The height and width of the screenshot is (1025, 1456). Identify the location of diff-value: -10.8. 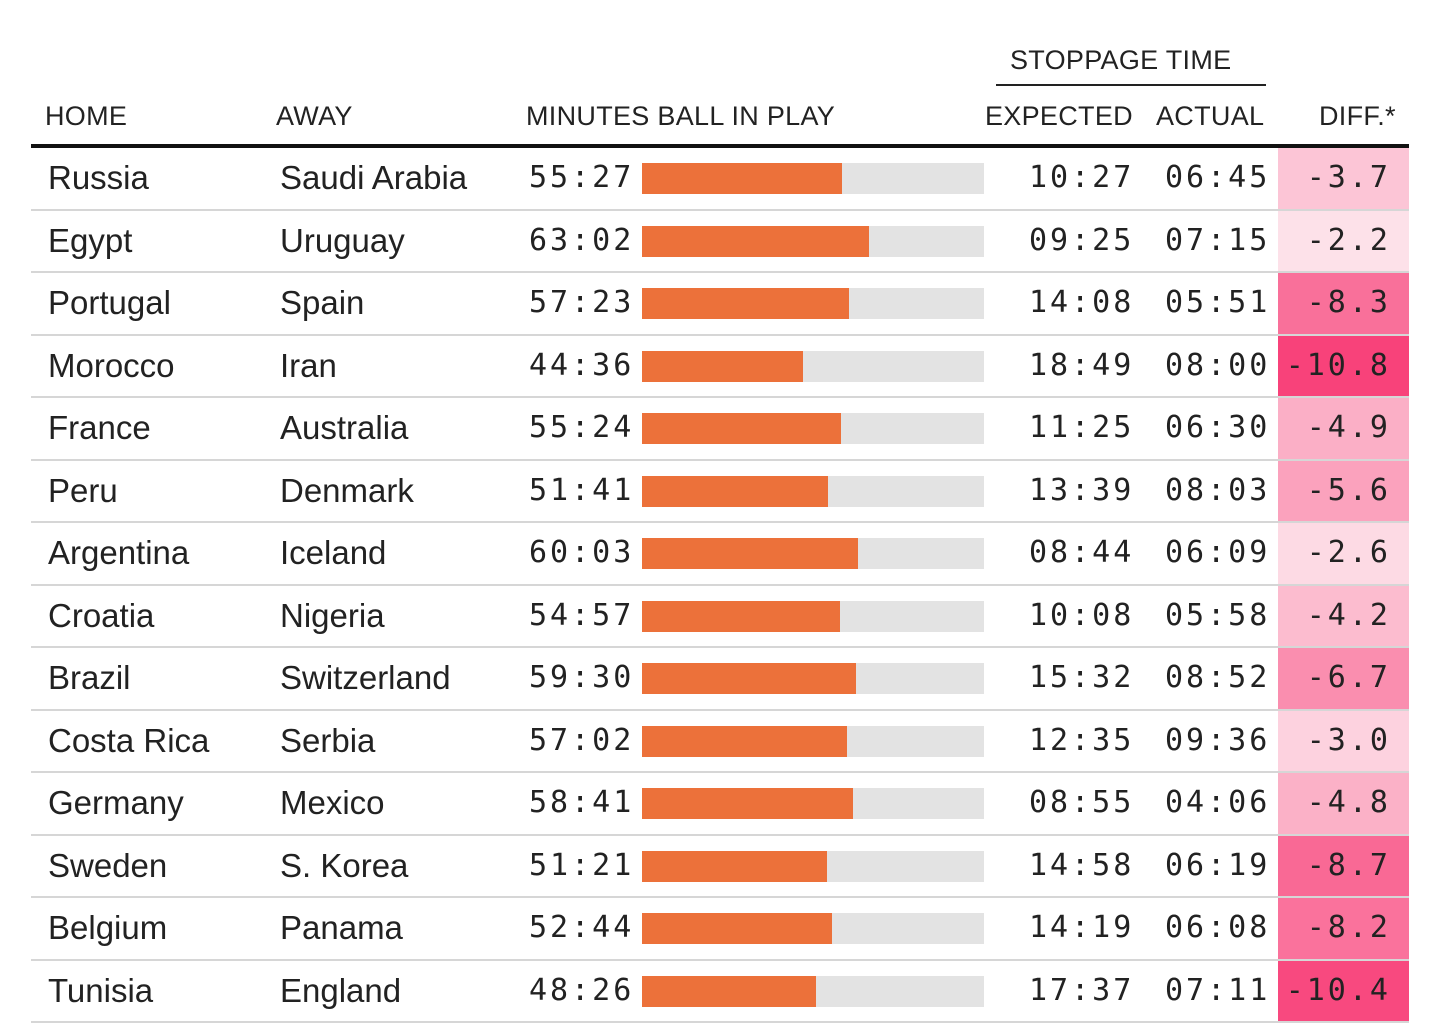
(1343, 365).